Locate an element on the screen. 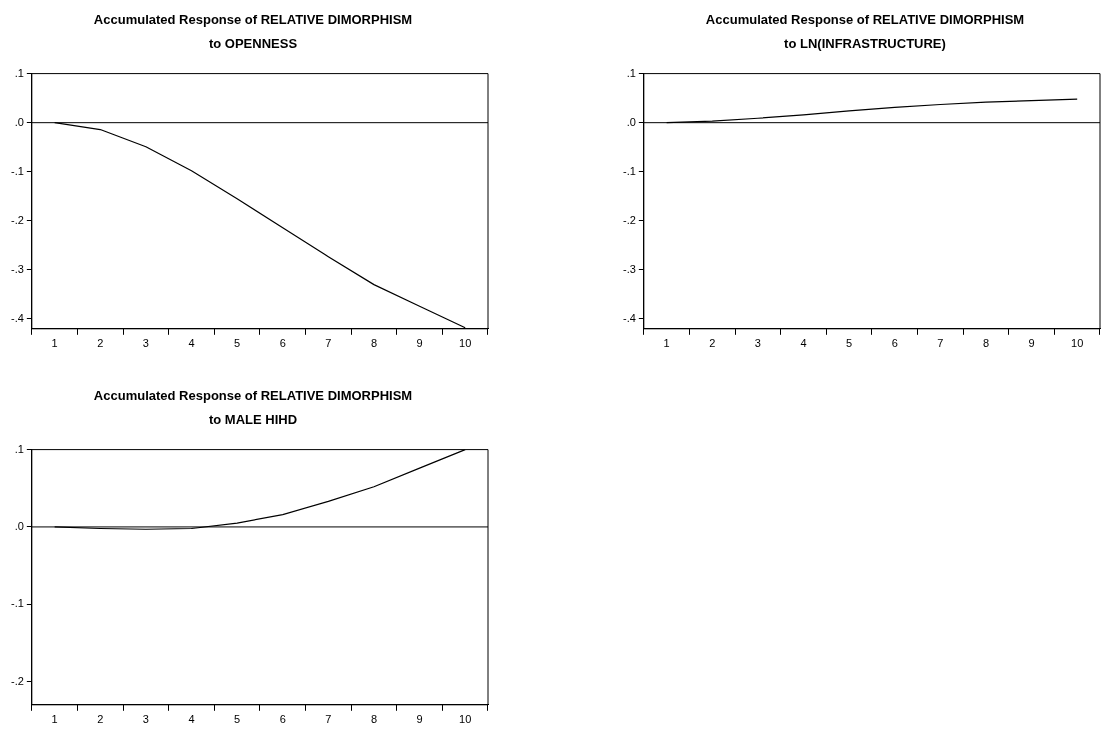  chart-title: Accumulated Response of RELATIVE DIMORPHISM to LN(INFRASTRUCTURE) is located at coordinates (865, 32).